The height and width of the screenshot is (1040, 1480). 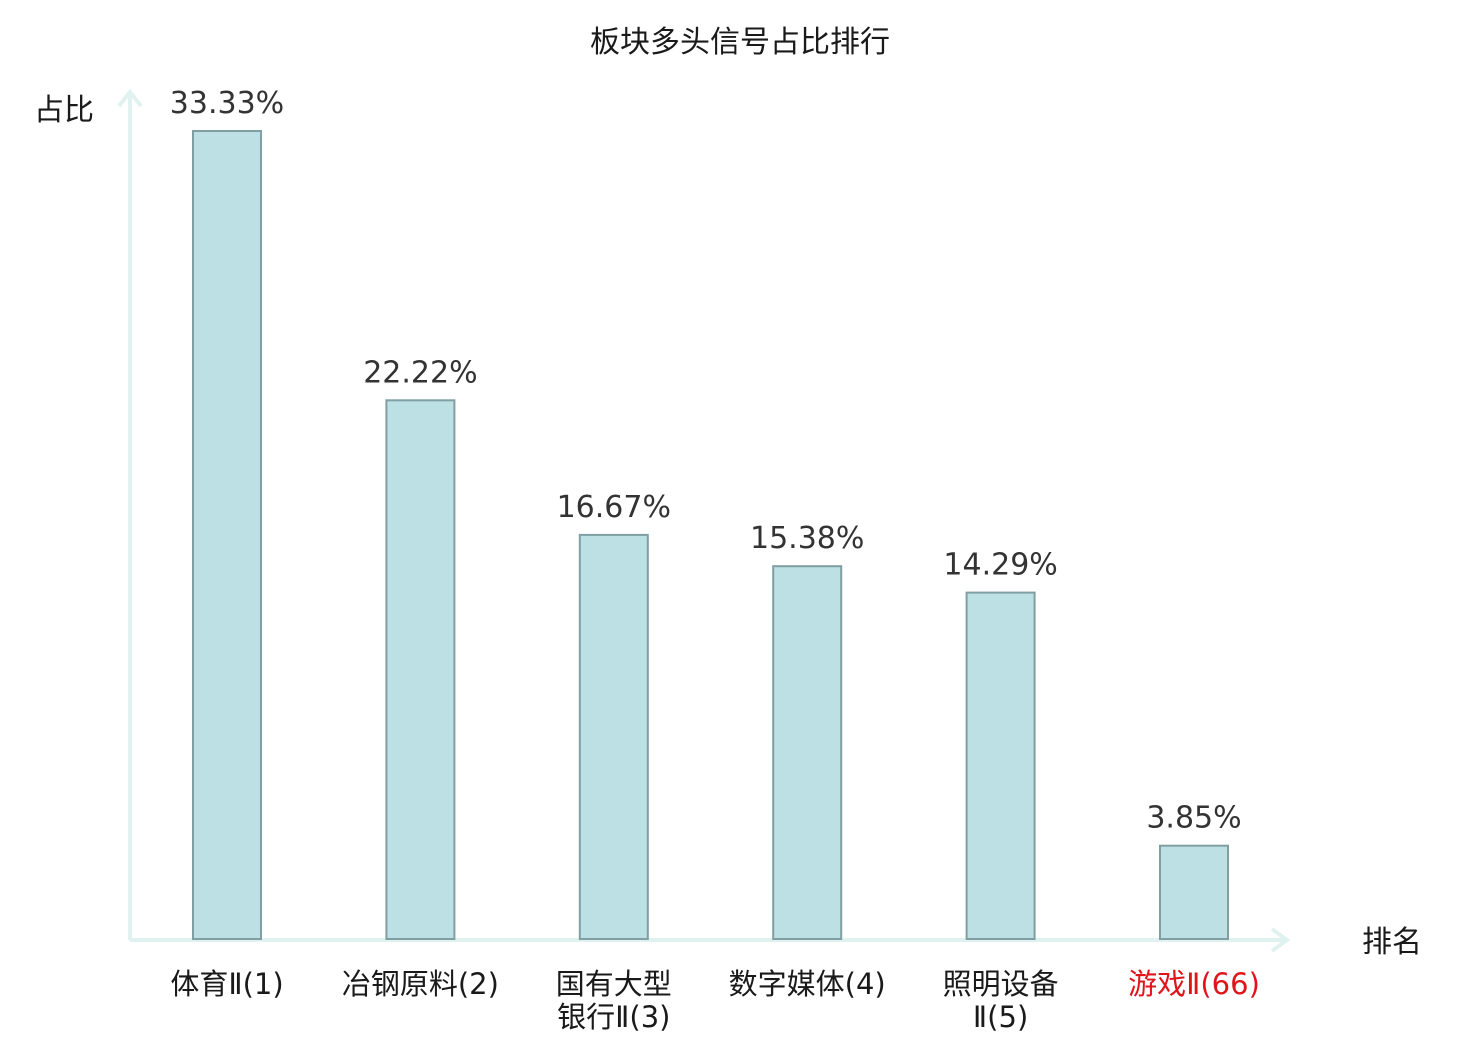 What do you see at coordinates (1280, 940) in the screenshot?
I see `x-axis-arrow-icon` at bounding box center [1280, 940].